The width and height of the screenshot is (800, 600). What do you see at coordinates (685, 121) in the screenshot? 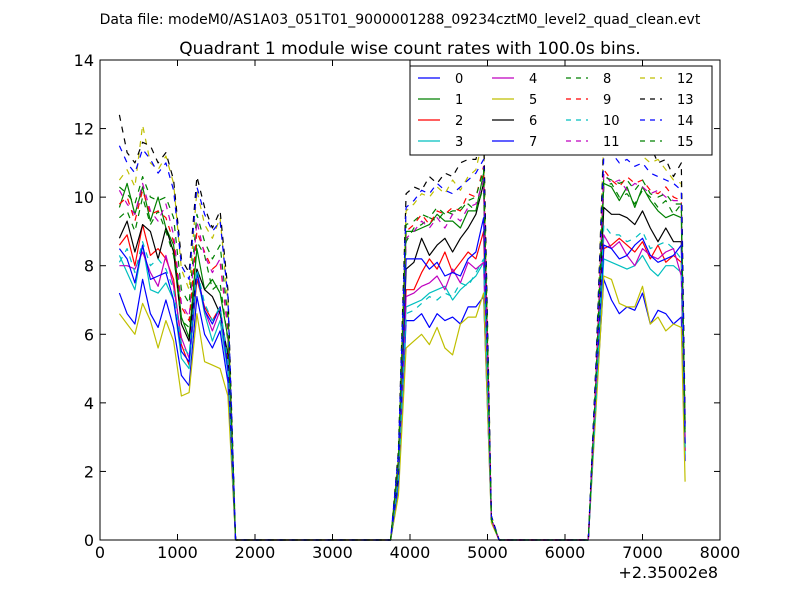
I see `legend-label-14: 14` at bounding box center [685, 121].